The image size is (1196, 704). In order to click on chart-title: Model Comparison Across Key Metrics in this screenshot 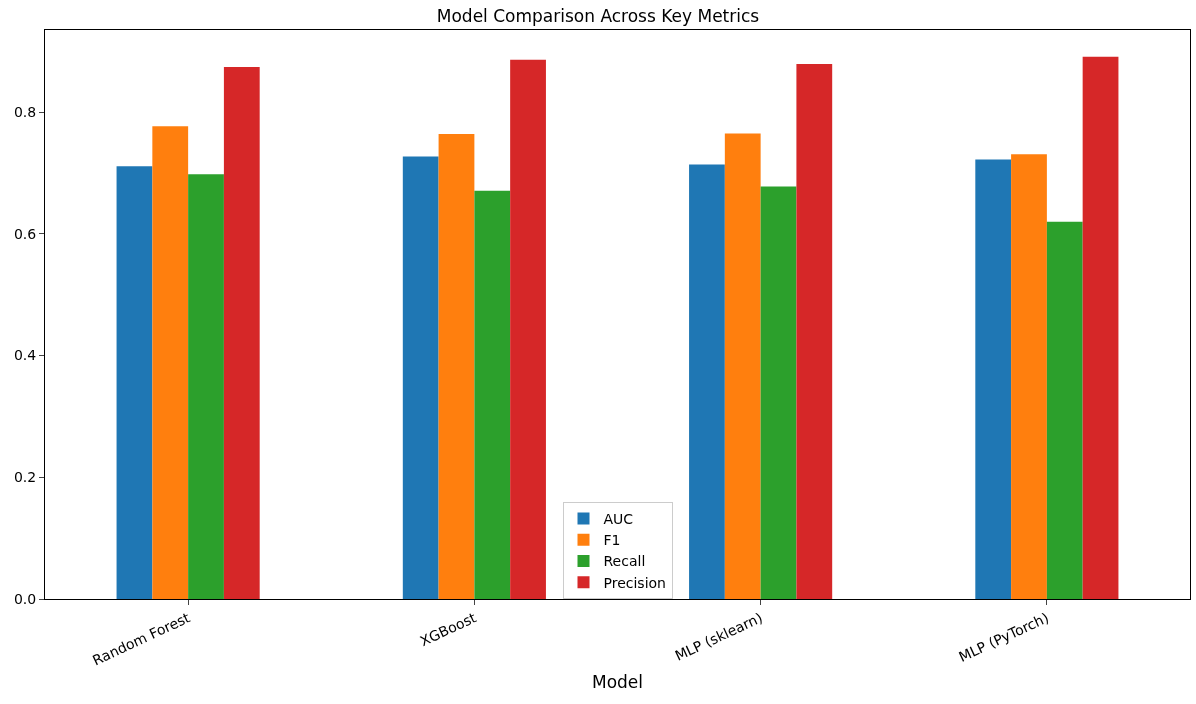, I will do `click(598, 16)`.